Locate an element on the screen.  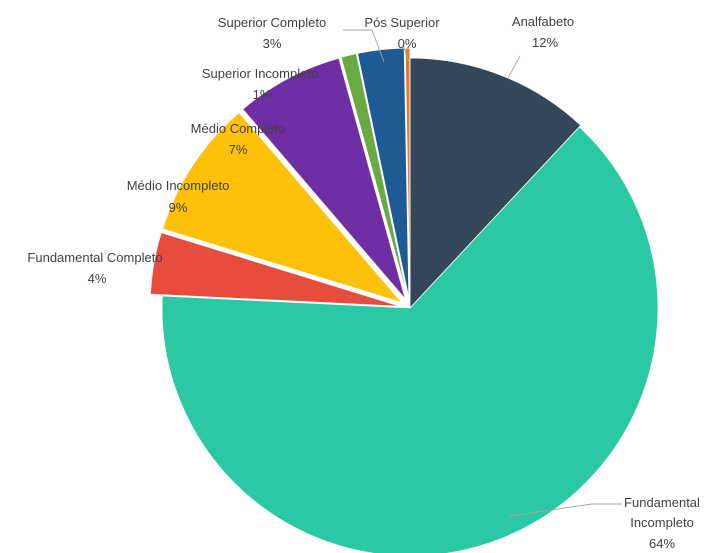
label-analfabeto-name: Analfabeto is located at coordinates (543, 21).